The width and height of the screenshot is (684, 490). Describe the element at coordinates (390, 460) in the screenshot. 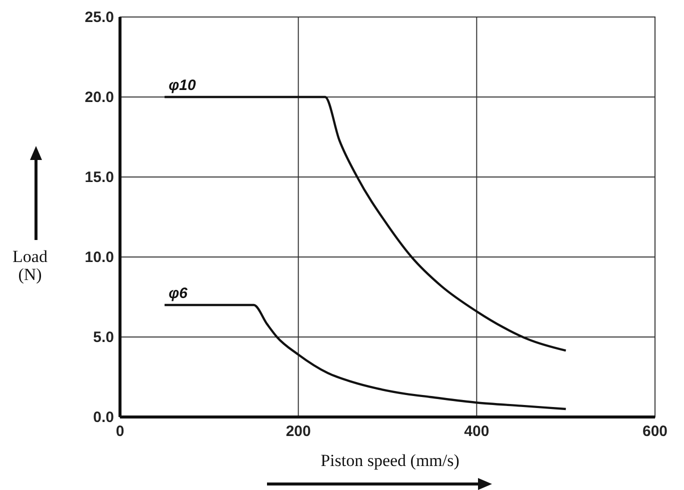

I see `x-axis-title: Piston speed (mm/s)` at that location.